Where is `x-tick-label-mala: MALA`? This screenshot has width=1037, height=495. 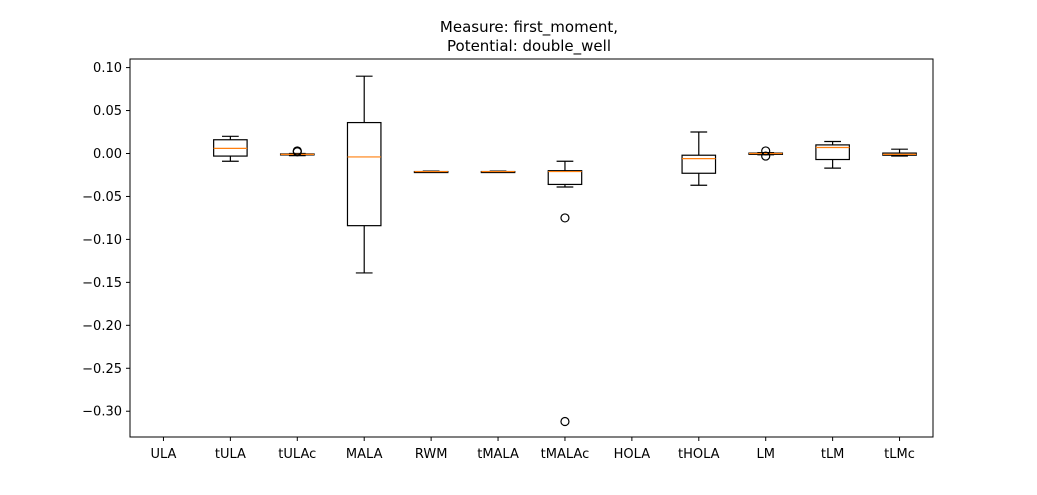 x-tick-label-mala: MALA is located at coordinates (364, 454).